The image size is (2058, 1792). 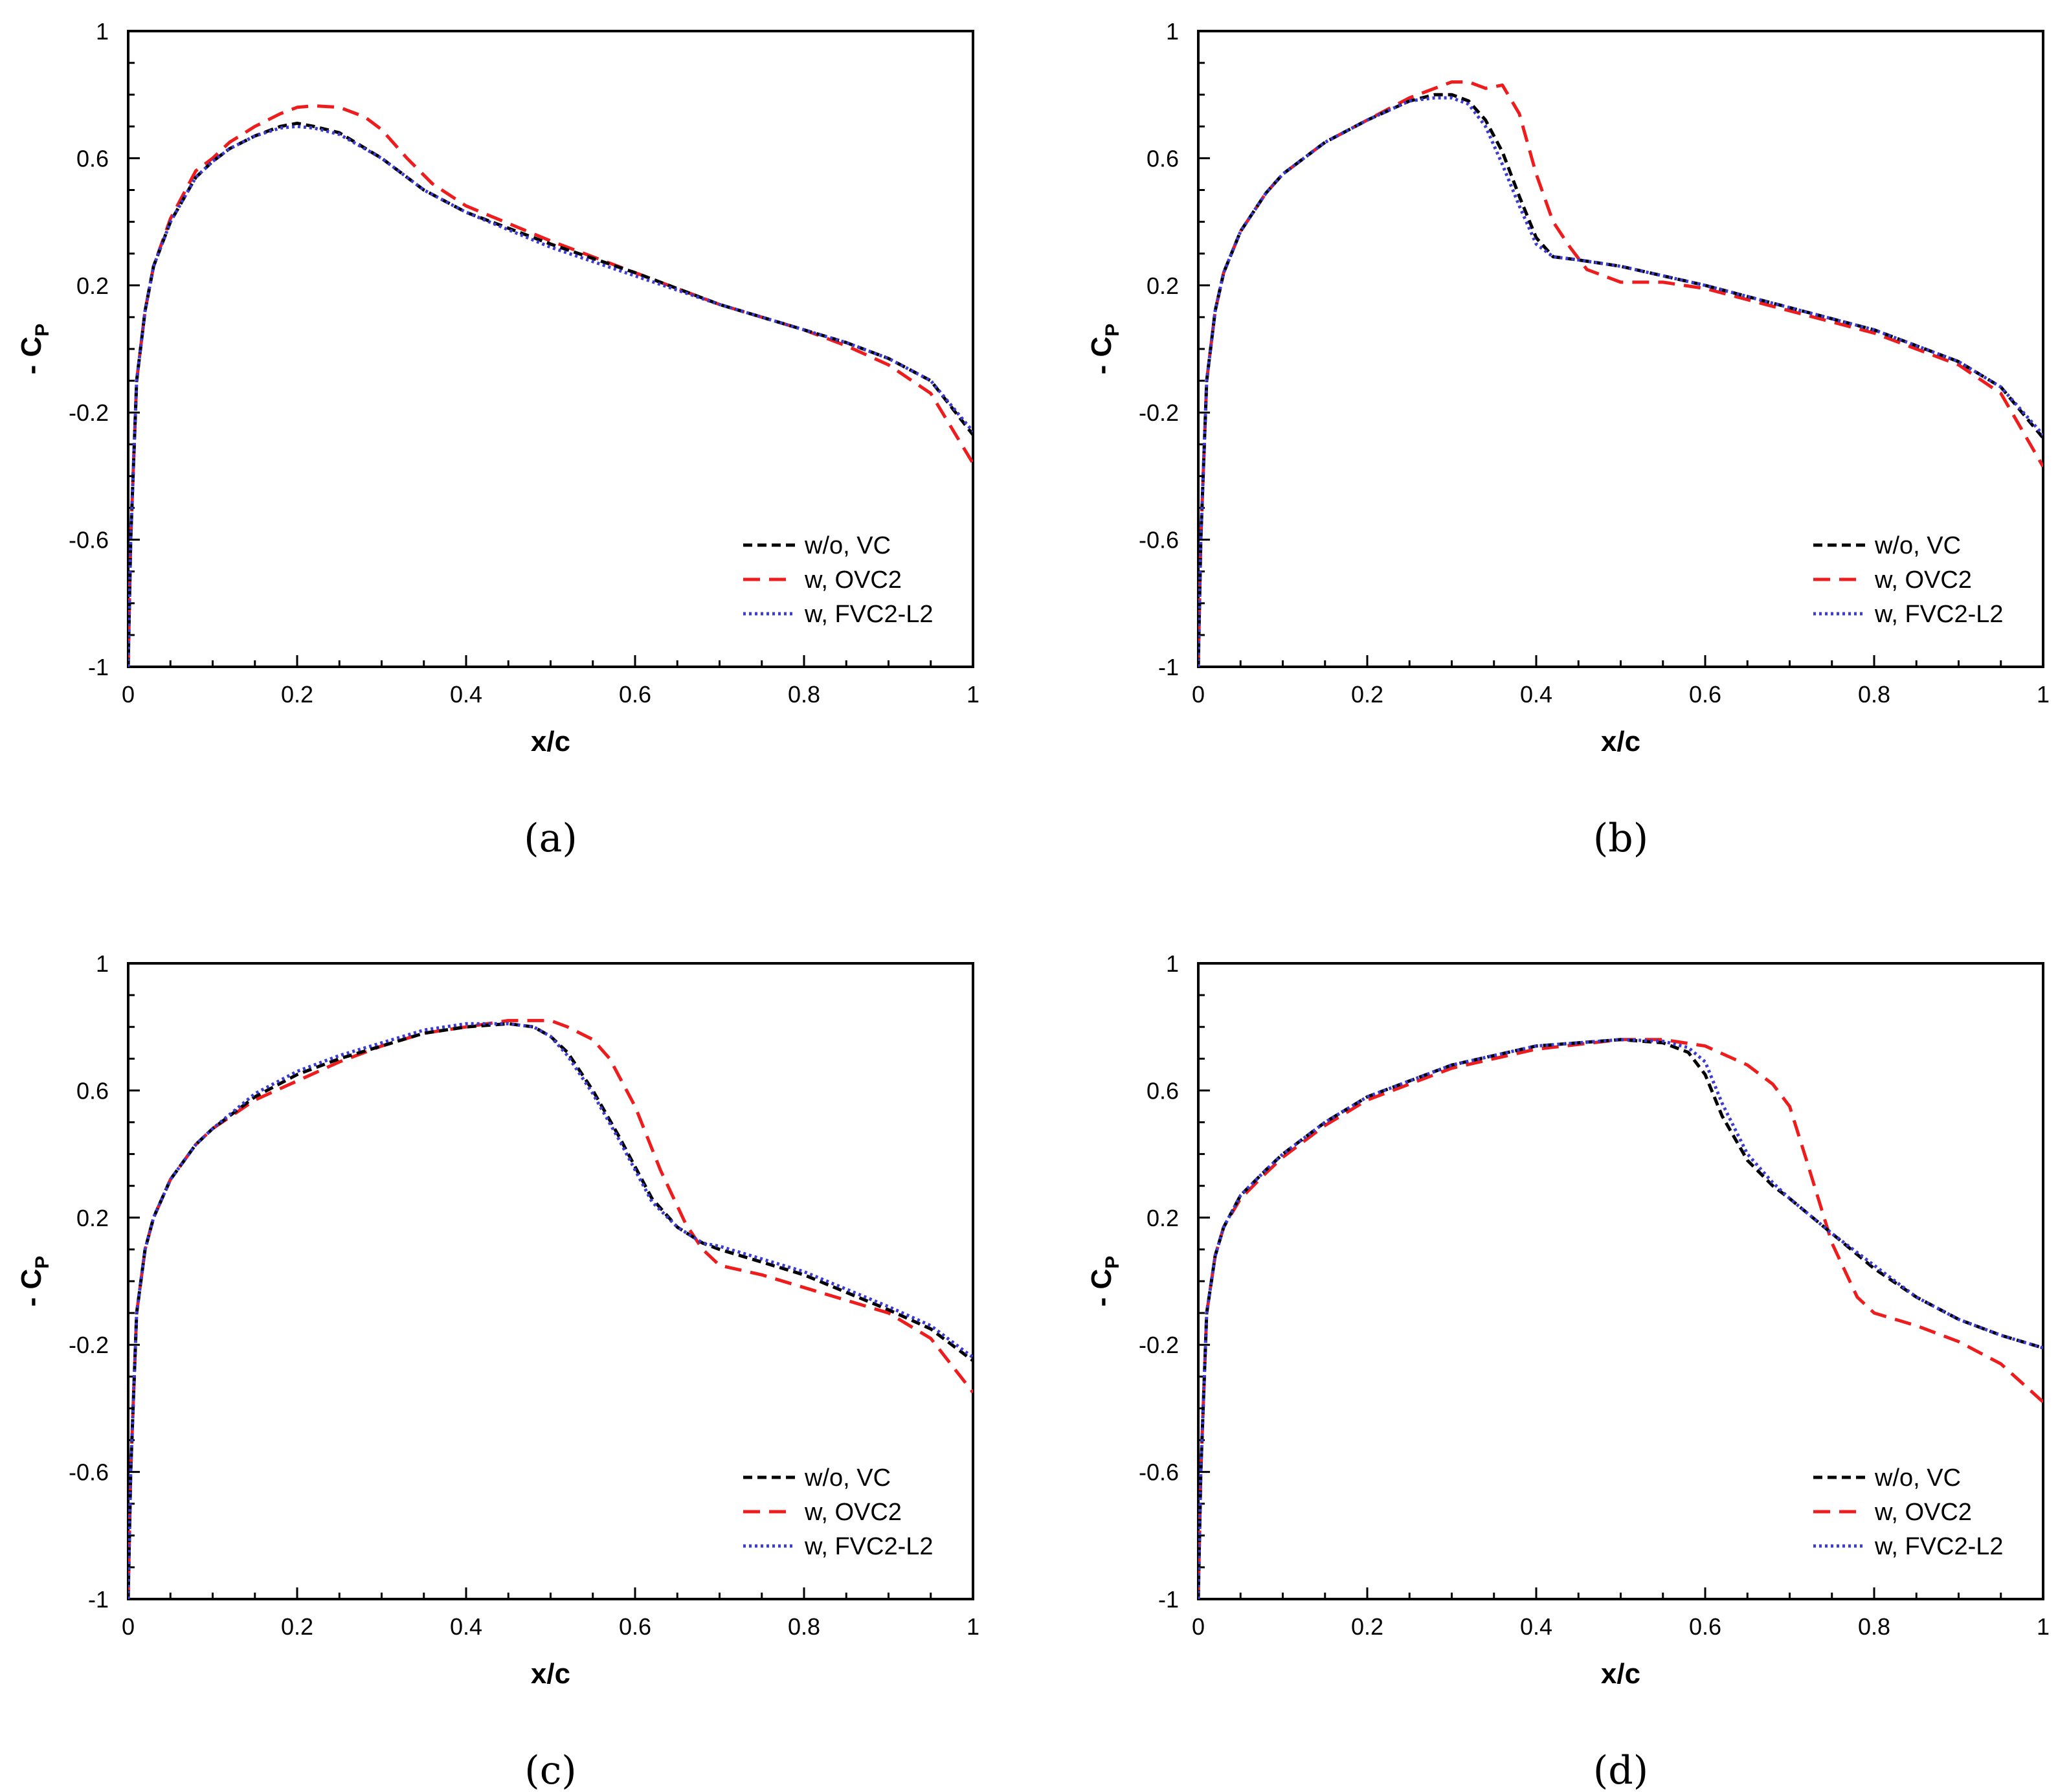 What do you see at coordinates (550, 1770) in the screenshot?
I see `panel-label: (c)` at bounding box center [550, 1770].